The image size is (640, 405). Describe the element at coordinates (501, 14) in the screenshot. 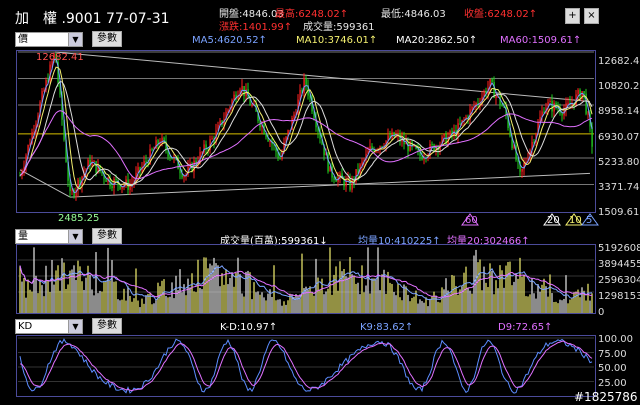

I see `close-value: 收盤:6248.02↑` at that location.